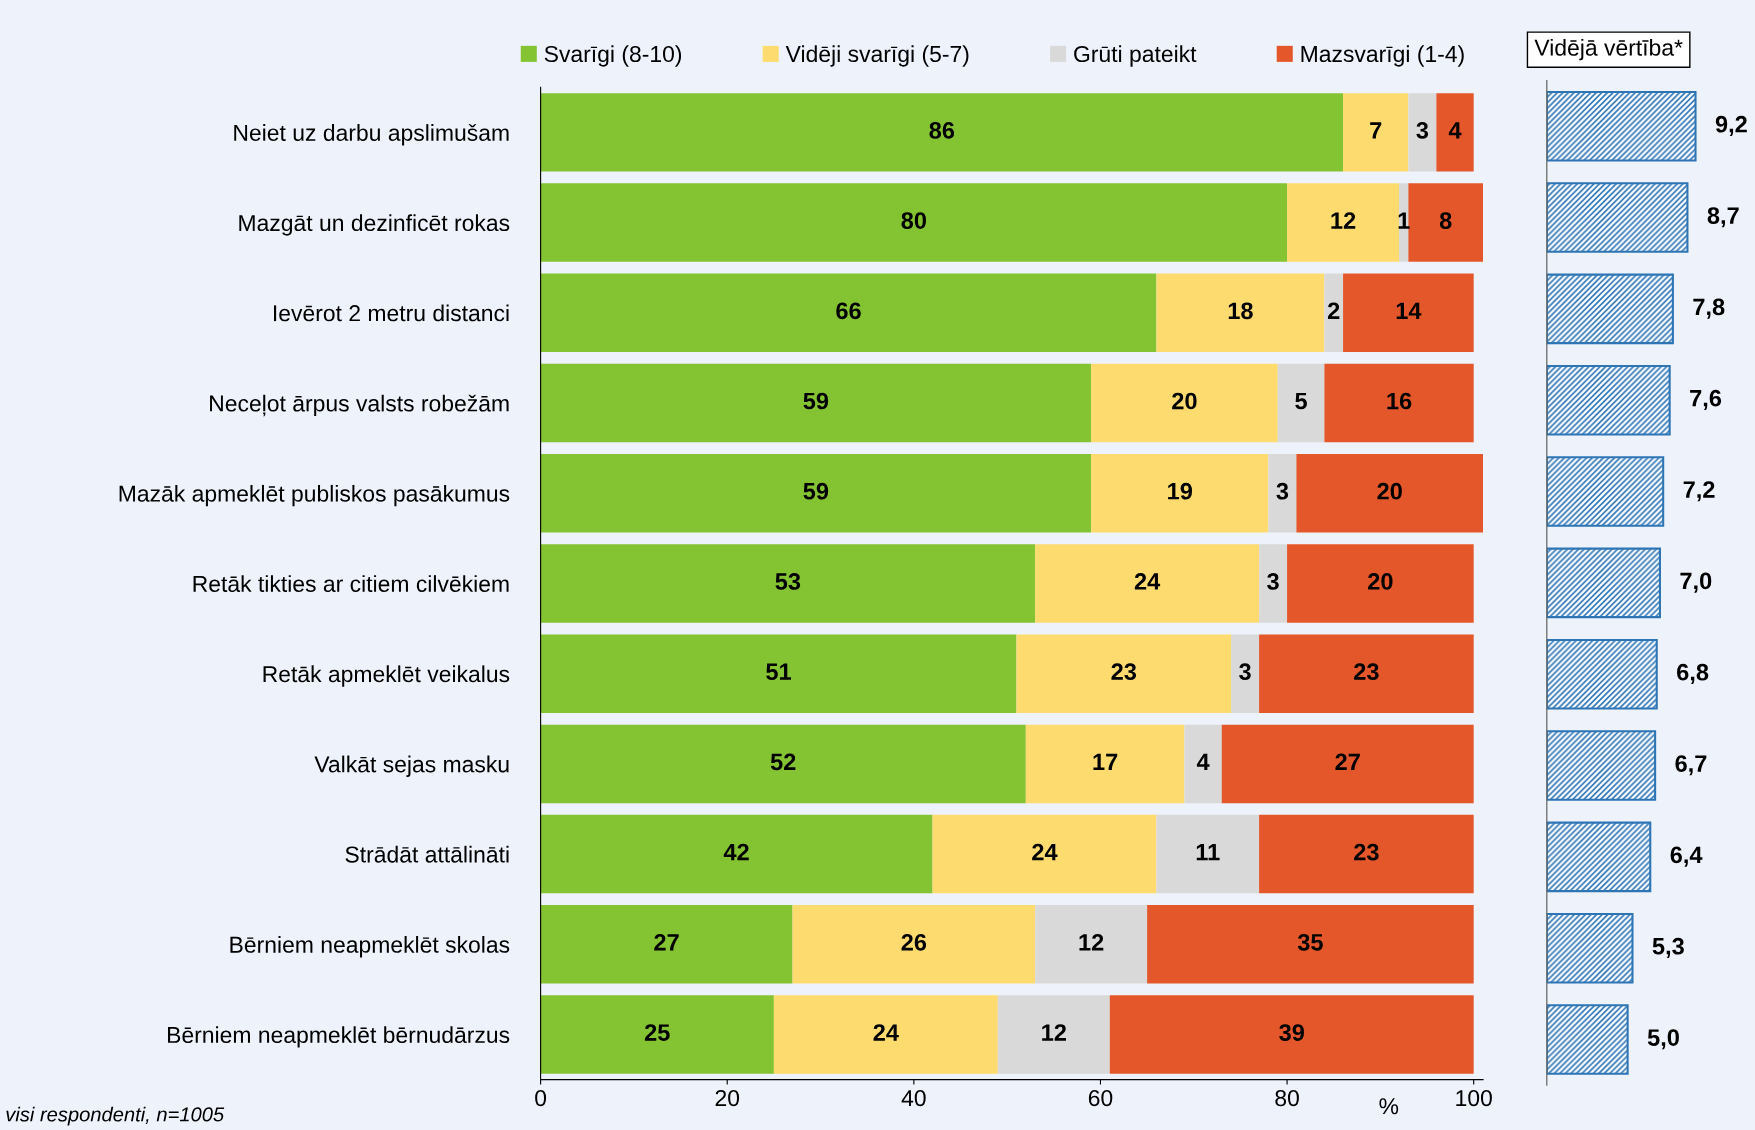 Image resolution: width=1755 pixels, height=1130 pixels. I want to click on x-tick-label: 20, so click(727, 1098).